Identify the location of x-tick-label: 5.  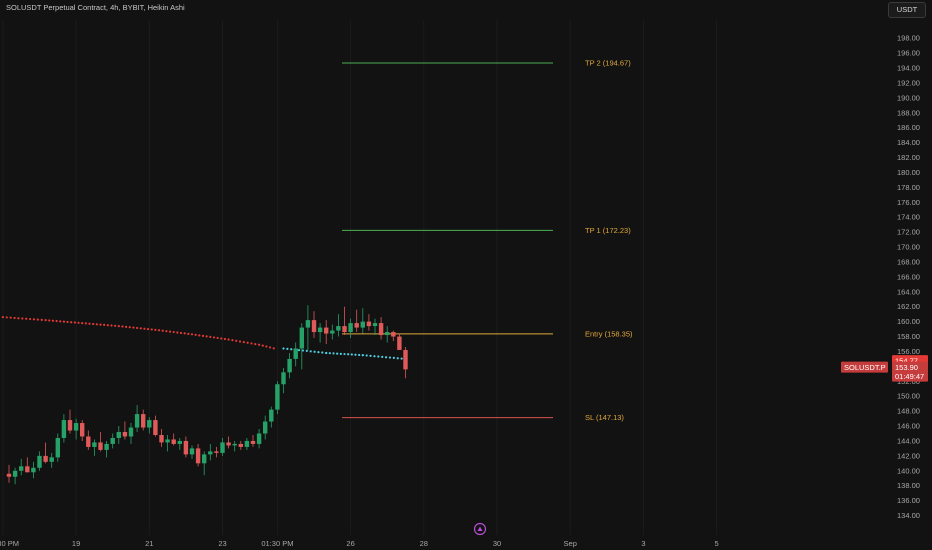
(717, 543).